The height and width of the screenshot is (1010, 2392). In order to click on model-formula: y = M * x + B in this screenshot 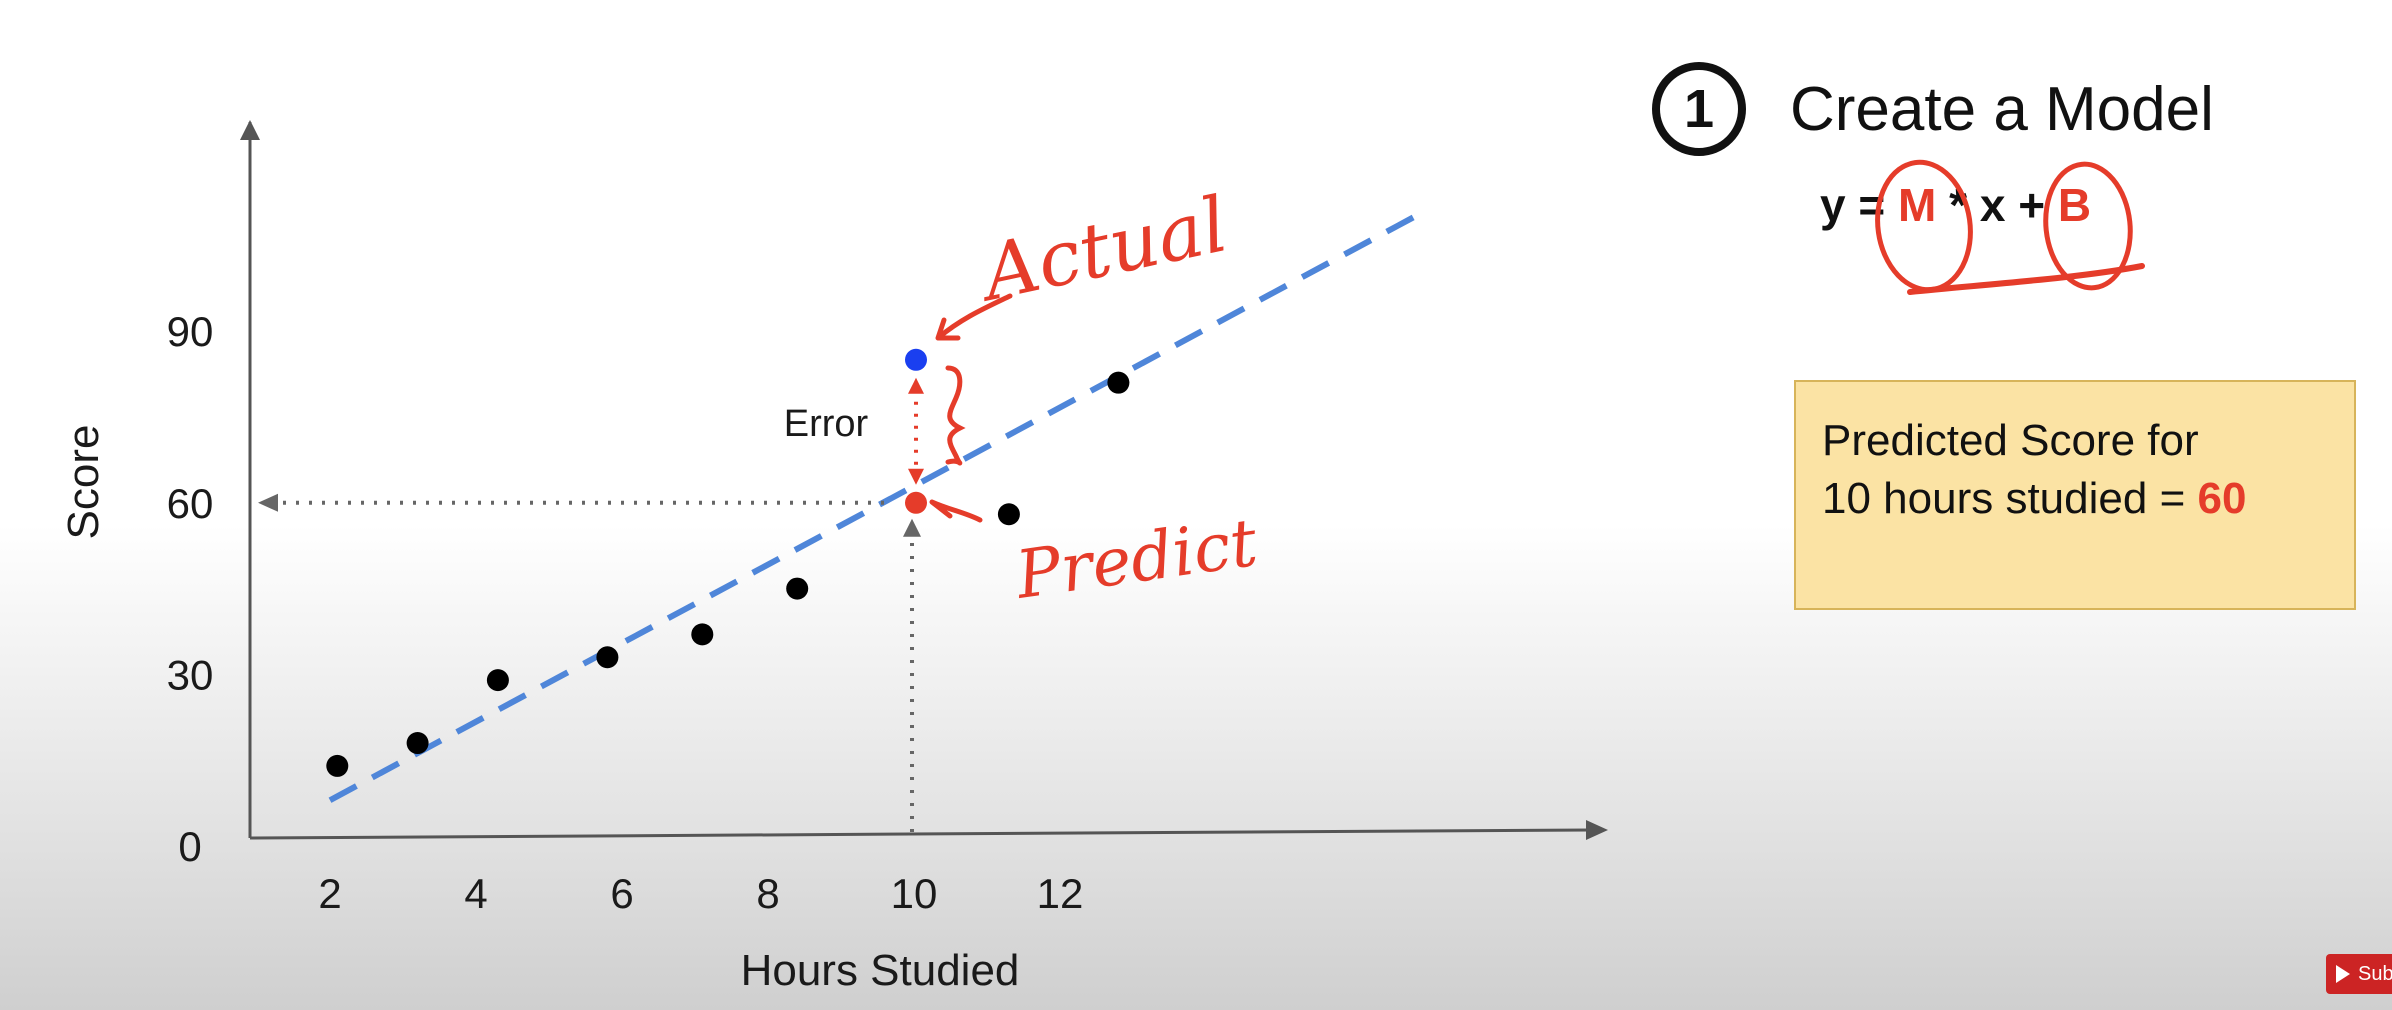, I will do `click(1955, 205)`.